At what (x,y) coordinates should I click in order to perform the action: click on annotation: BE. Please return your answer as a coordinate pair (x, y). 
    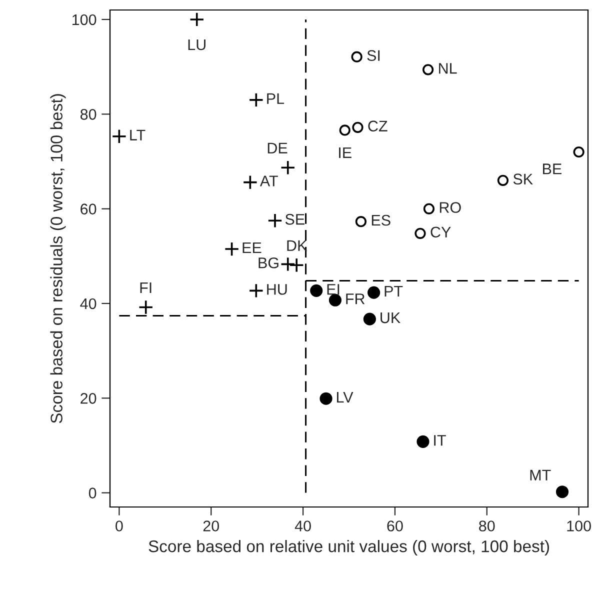
    Looking at the image, I should click on (552, 169).